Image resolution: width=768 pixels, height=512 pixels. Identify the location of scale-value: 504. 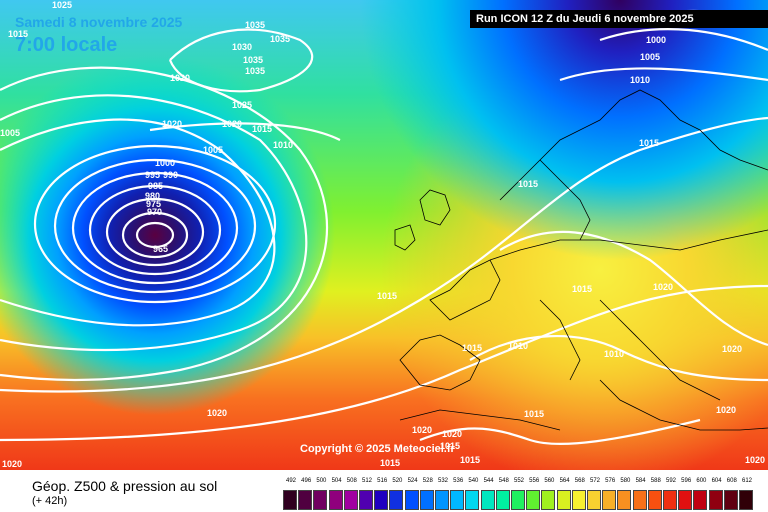
(336, 481).